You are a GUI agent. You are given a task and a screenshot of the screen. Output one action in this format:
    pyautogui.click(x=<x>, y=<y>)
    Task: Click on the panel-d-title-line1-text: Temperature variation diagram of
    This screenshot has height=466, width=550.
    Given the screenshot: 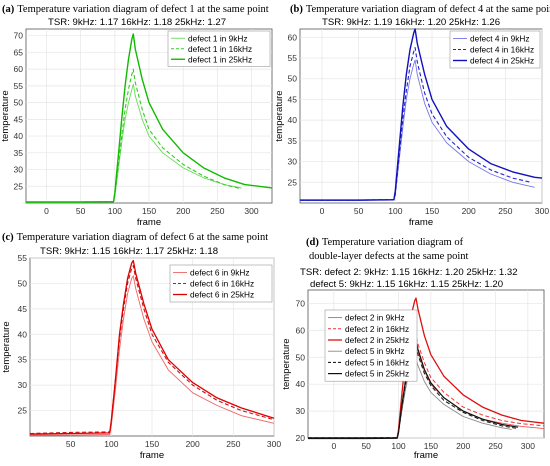 What is the action you would take?
    pyautogui.click(x=393, y=242)
    